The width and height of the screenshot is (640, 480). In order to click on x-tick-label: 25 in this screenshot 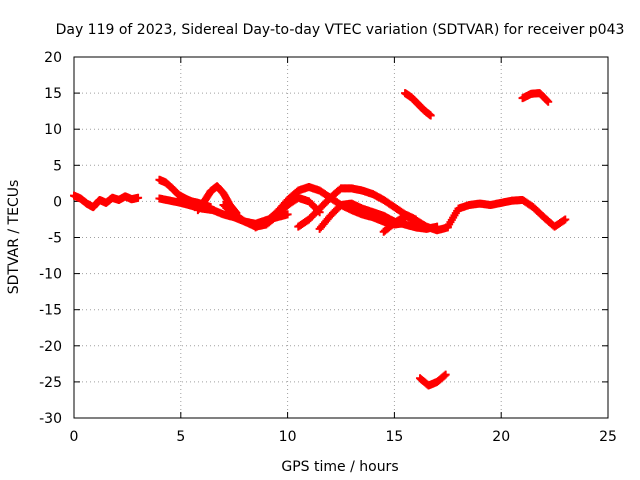, I will do `click(608, 437)`.